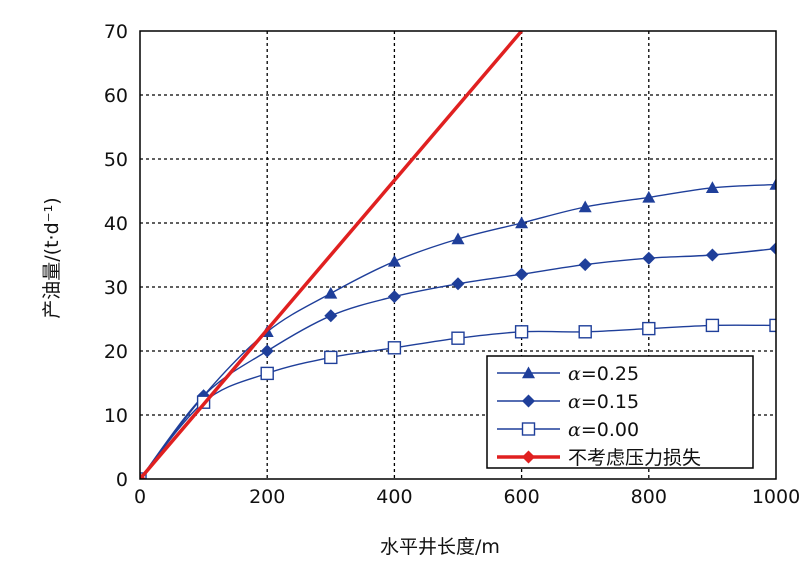  Describe the element at coordinates (521, 497) in the screenshot. I see `x-tick-label: 600` at that location.